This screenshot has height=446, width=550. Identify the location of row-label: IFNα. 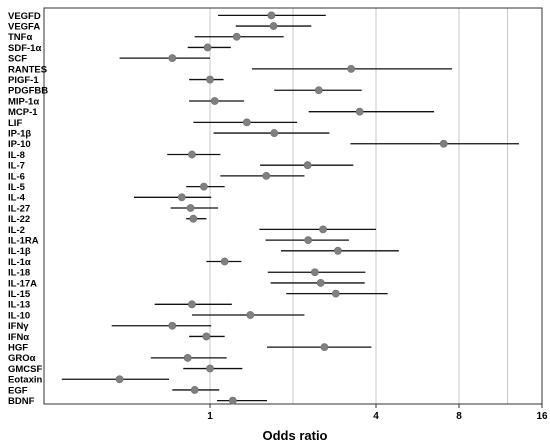
(18, 337).